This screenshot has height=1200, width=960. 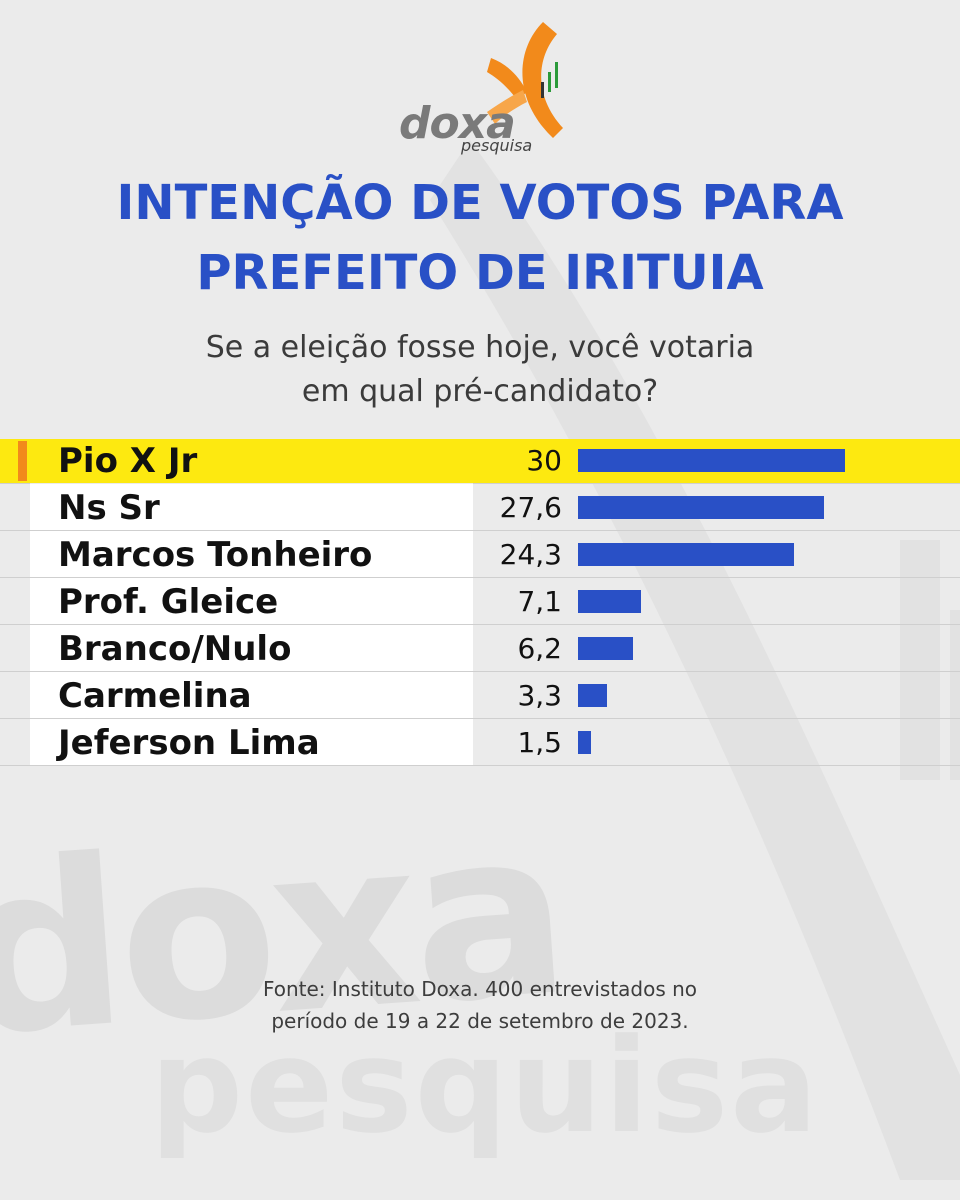 What do you see at coordinates (539, 742) in the screenshot?
I see `value-label: 1,5` at bounding box center [539, 742].